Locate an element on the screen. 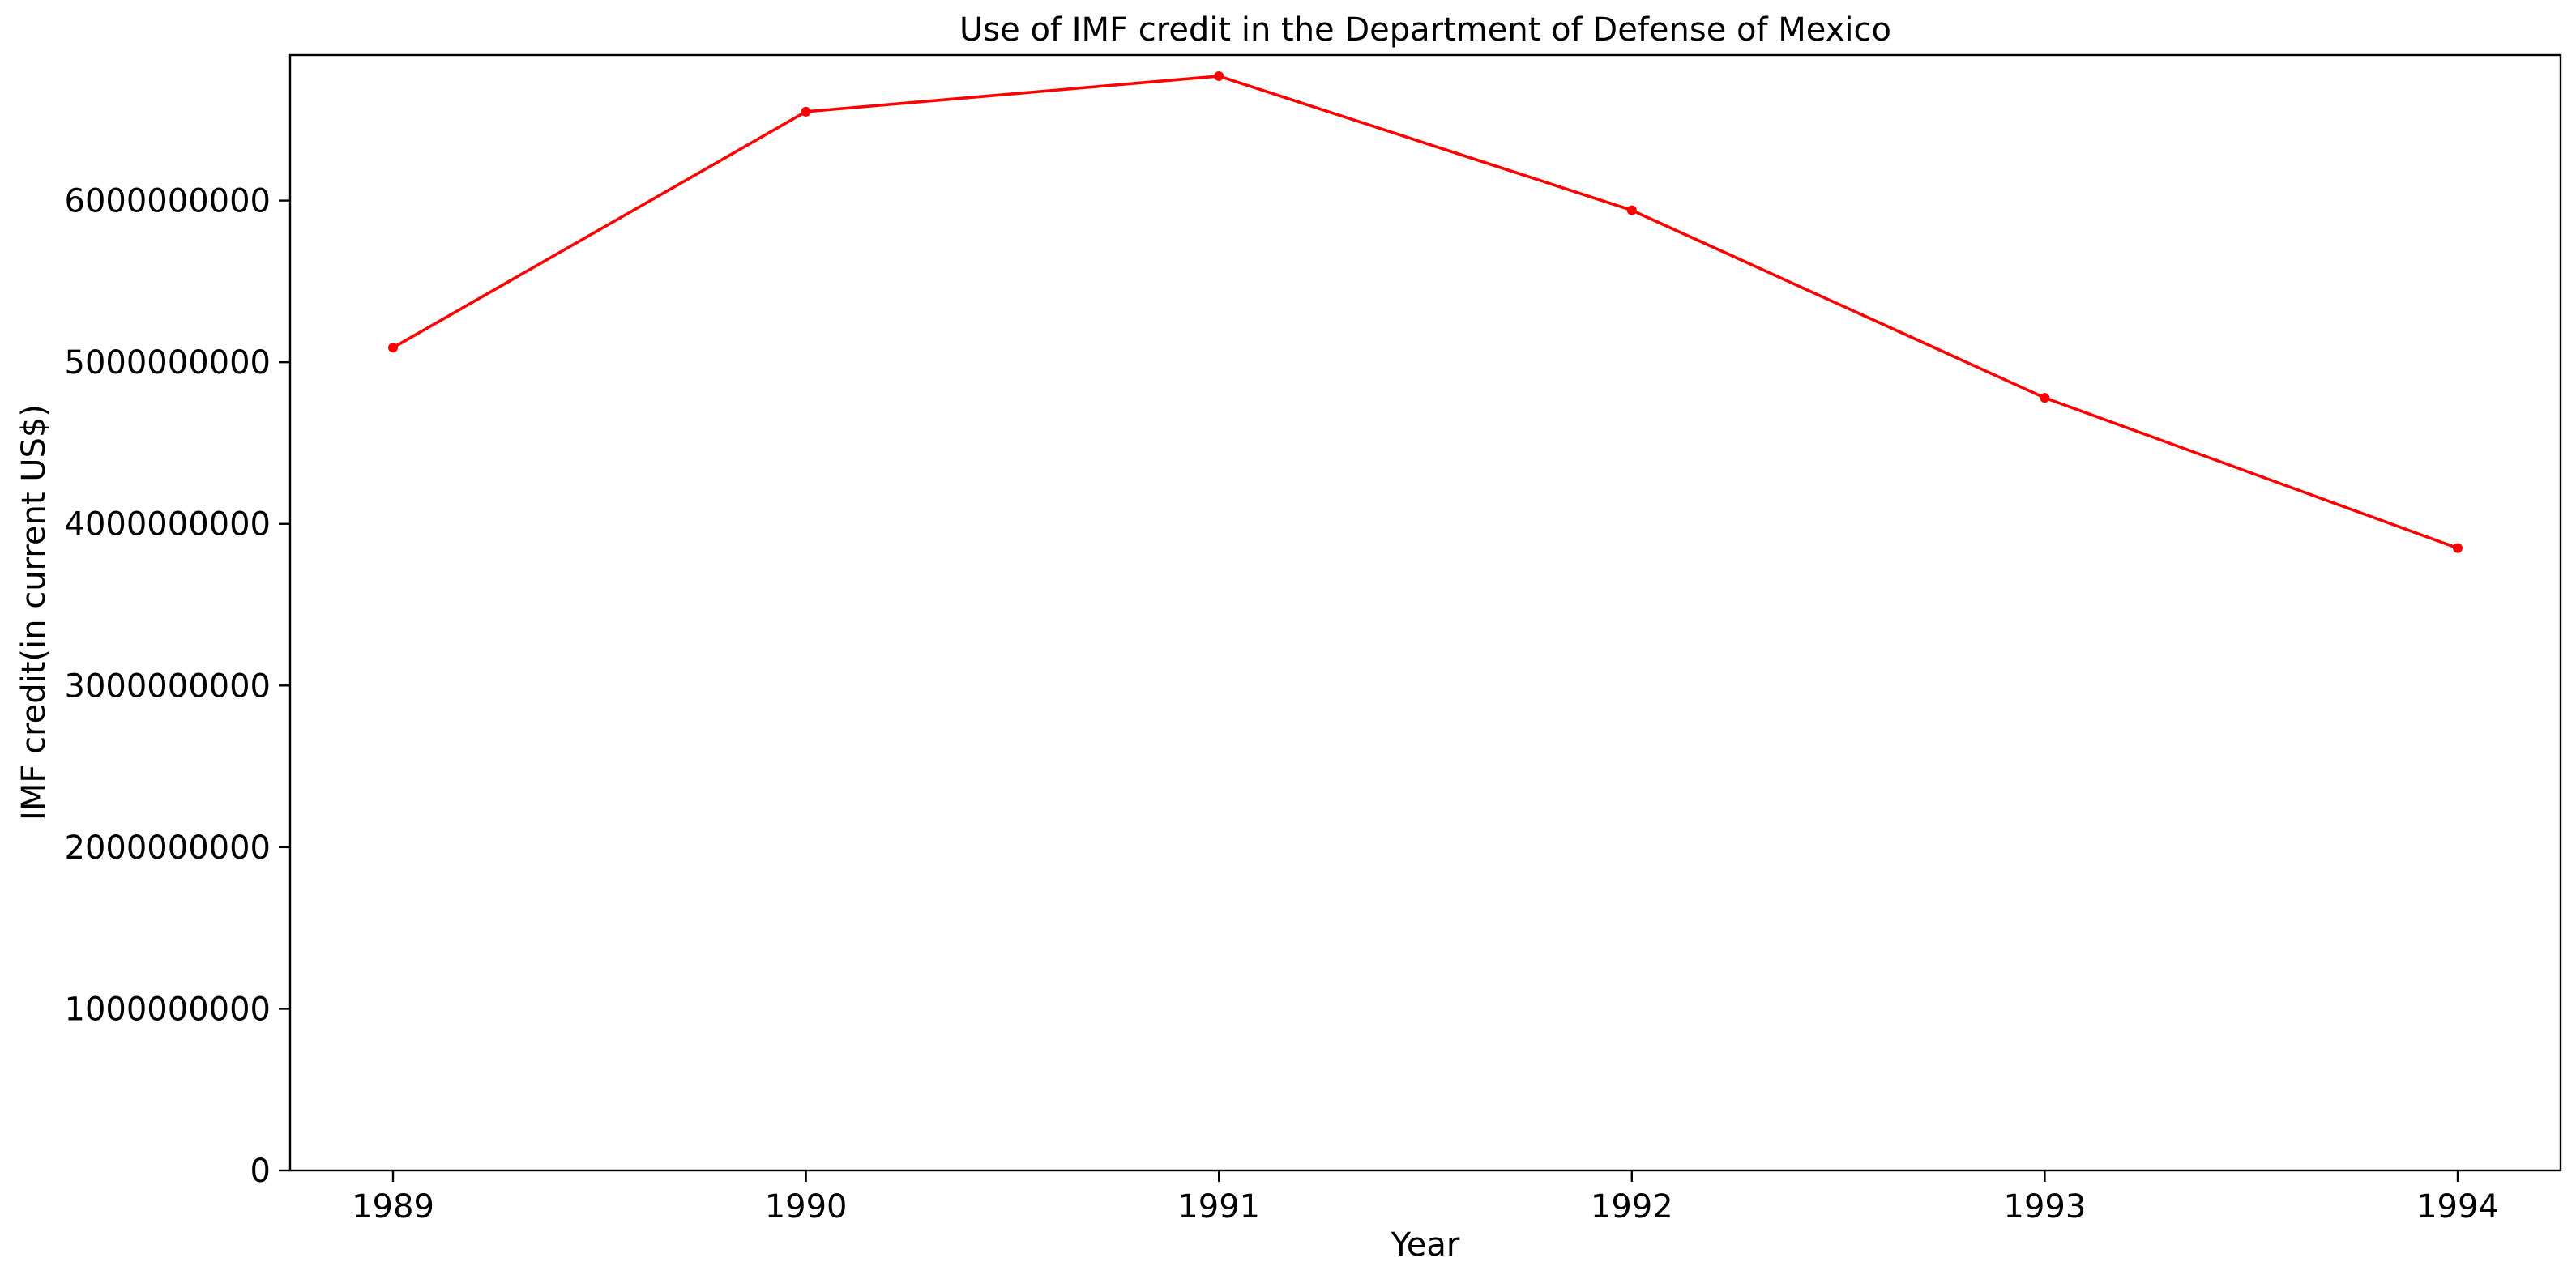 This screenshot has height=1279, width=2576. data-point-1994 is located at coordinates (2458, 548).